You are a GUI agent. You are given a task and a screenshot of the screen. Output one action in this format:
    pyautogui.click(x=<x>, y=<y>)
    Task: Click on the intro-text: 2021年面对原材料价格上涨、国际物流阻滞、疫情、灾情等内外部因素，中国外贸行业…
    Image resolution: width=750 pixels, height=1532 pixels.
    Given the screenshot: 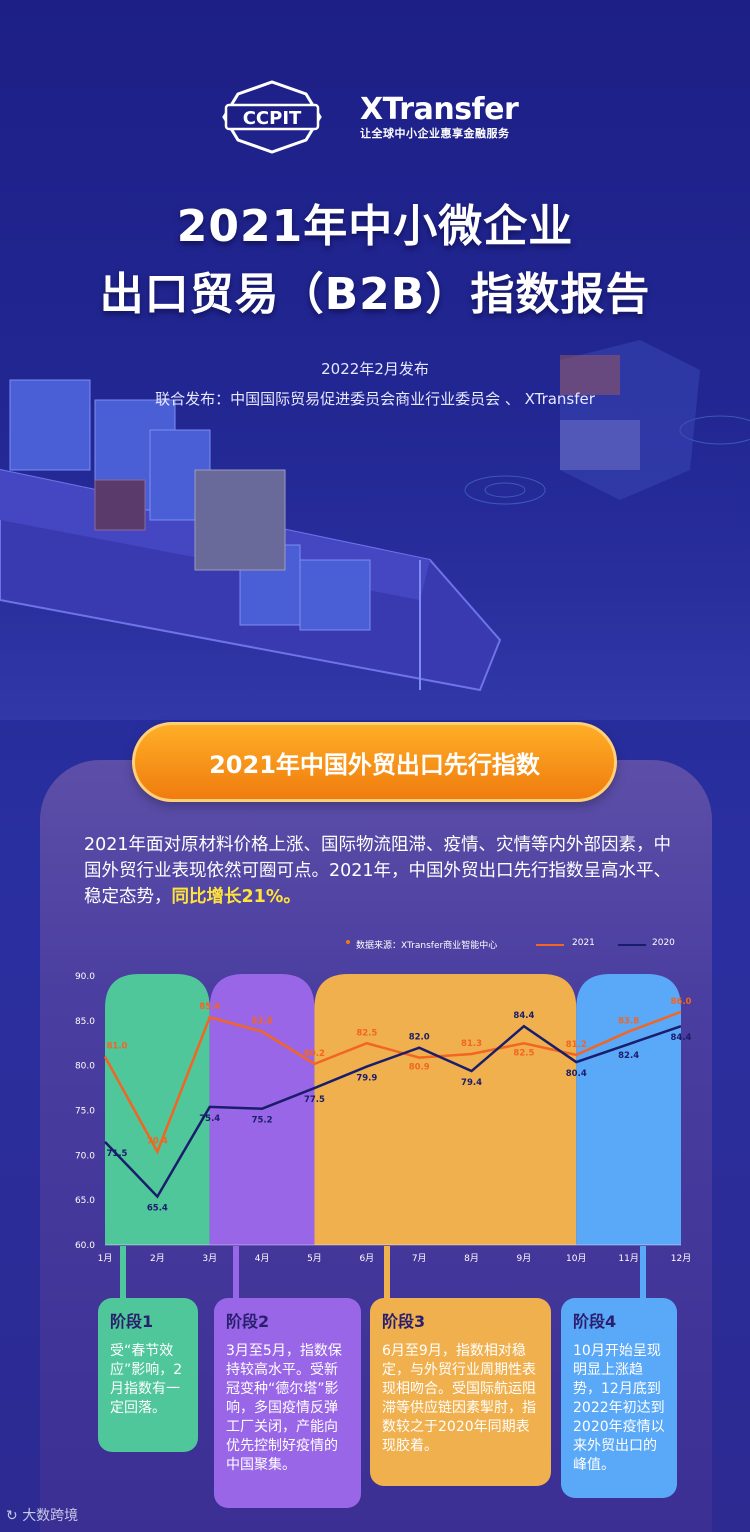 What is the action you would take?
    pyautogui.click(x=378, y=871)
    